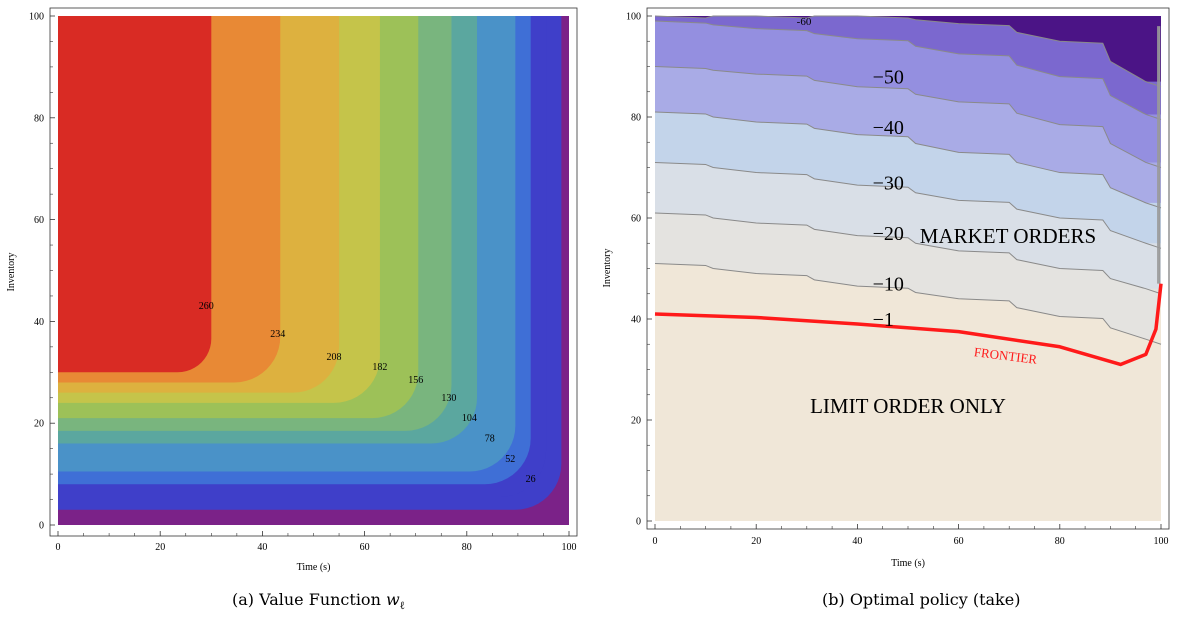 Image resolution: width=1177 pixels, height=618 pixels. Describe the element at coordinates (1008, 236) in the screenshot. I see `market-orders-region-label: MARKET ORDERS` at that location.